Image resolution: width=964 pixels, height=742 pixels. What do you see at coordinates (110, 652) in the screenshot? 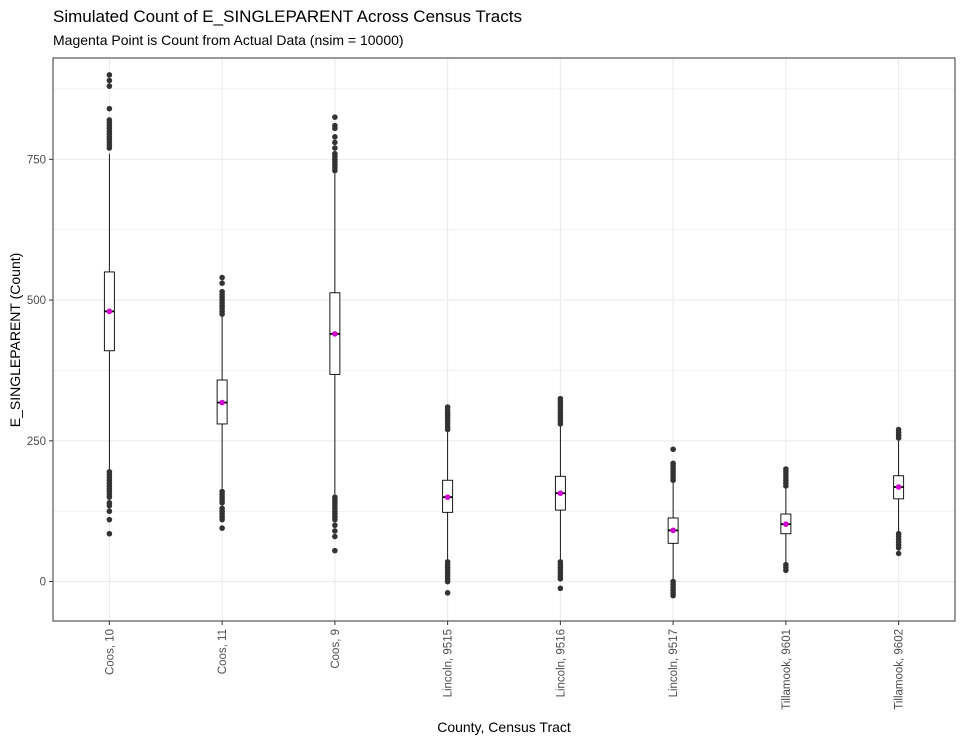
I see `x-tick-label: Coos, 10` at bounding box center [110, 652].